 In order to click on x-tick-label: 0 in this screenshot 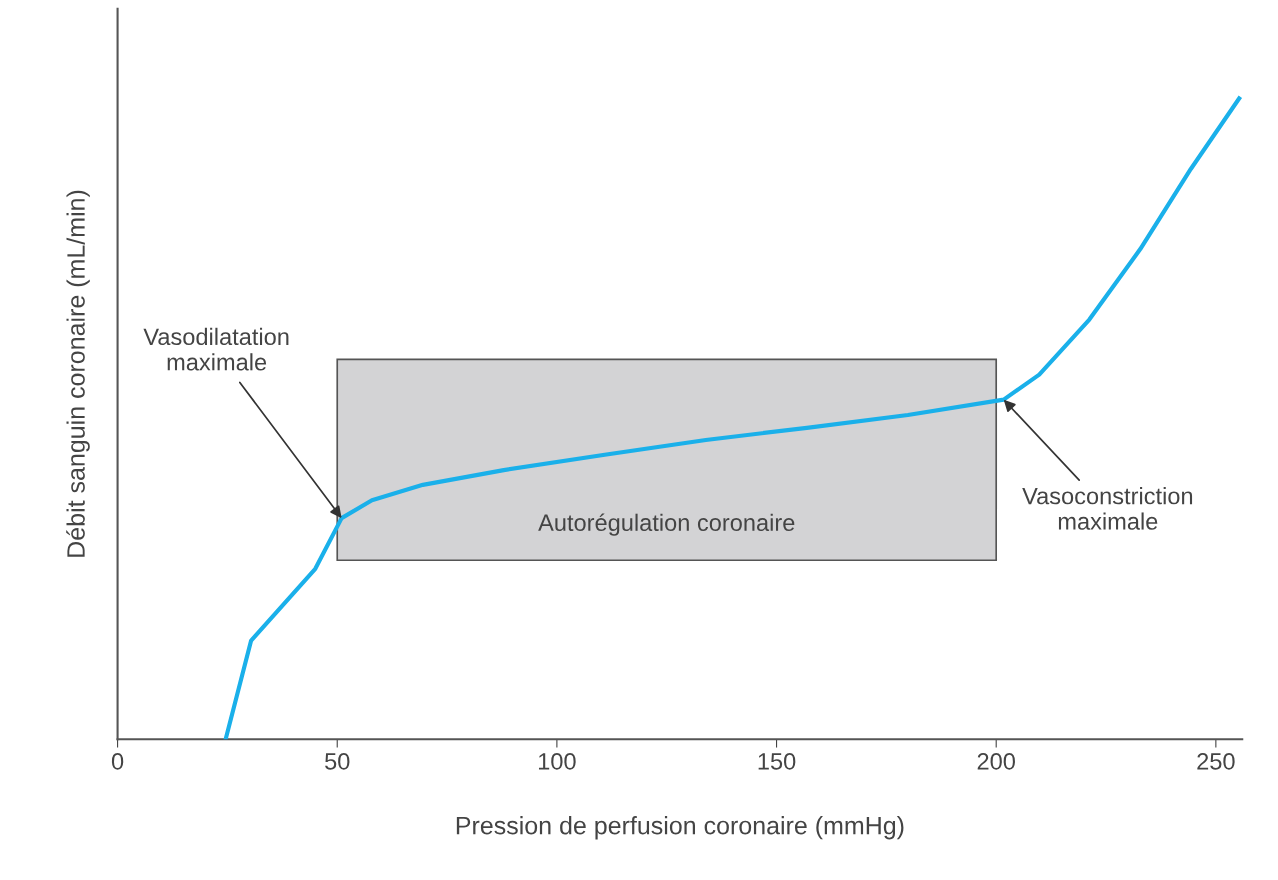, I will do `click(117, 761)`.